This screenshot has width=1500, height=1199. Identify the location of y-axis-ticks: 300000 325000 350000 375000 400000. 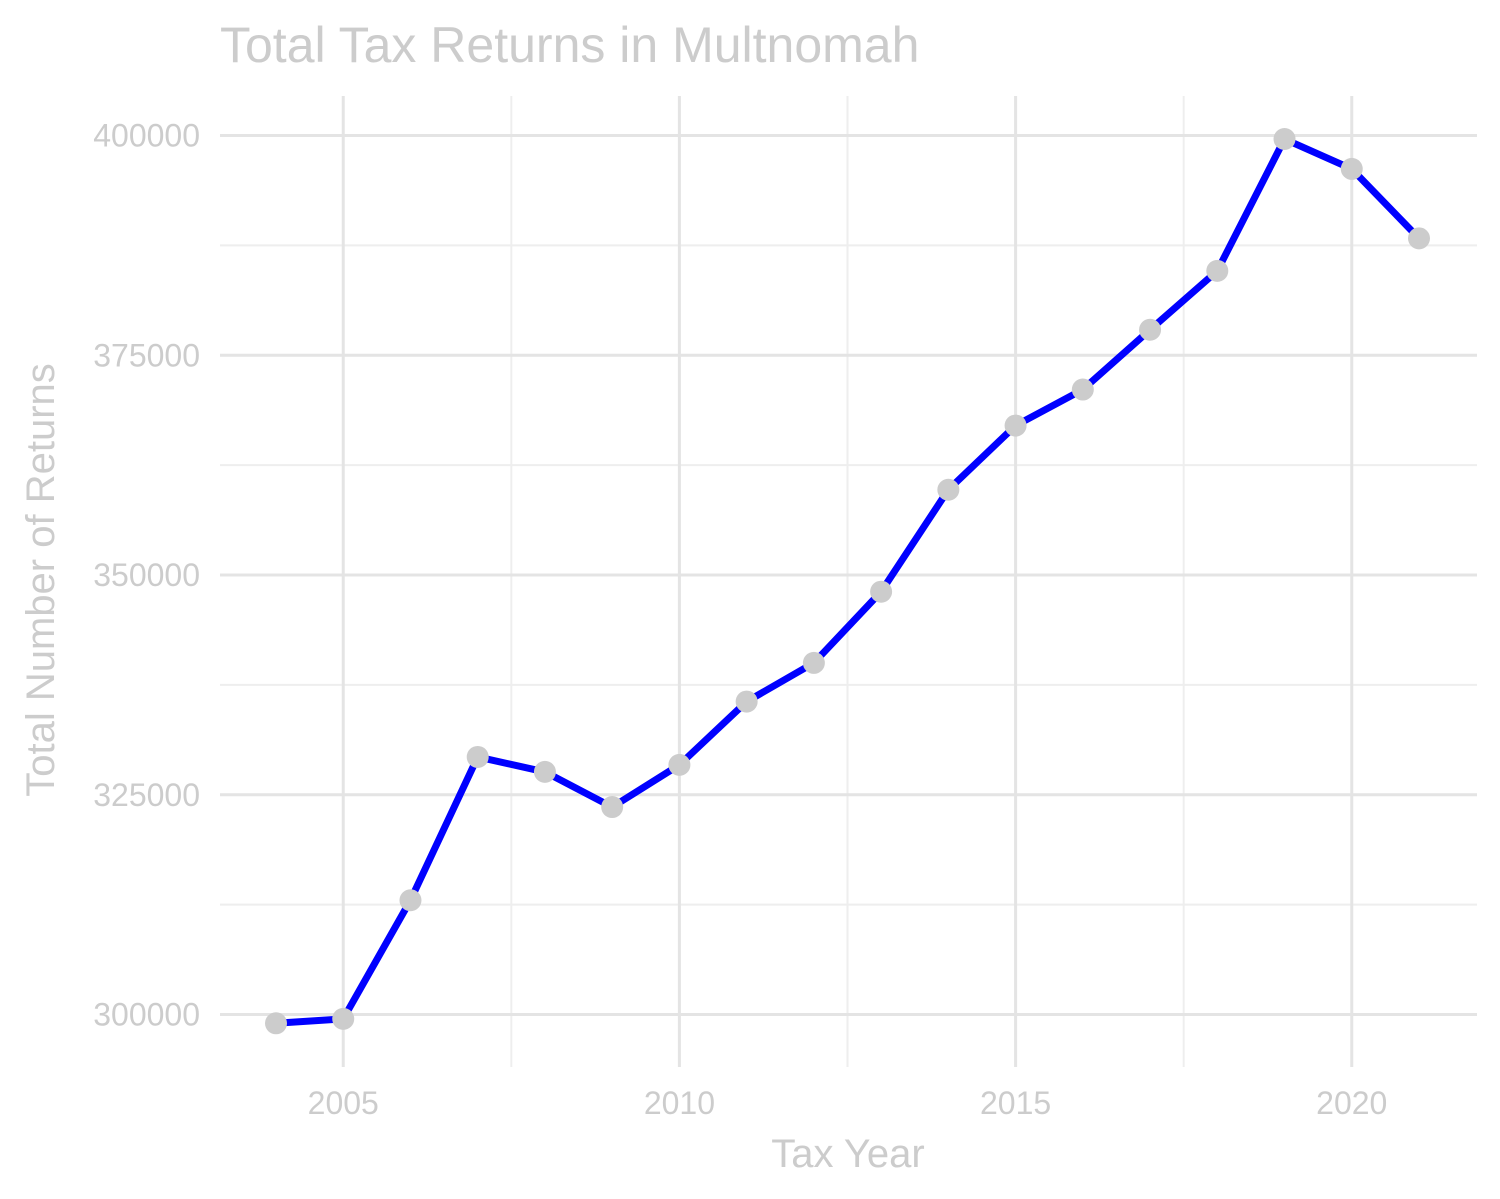
(146, 575).